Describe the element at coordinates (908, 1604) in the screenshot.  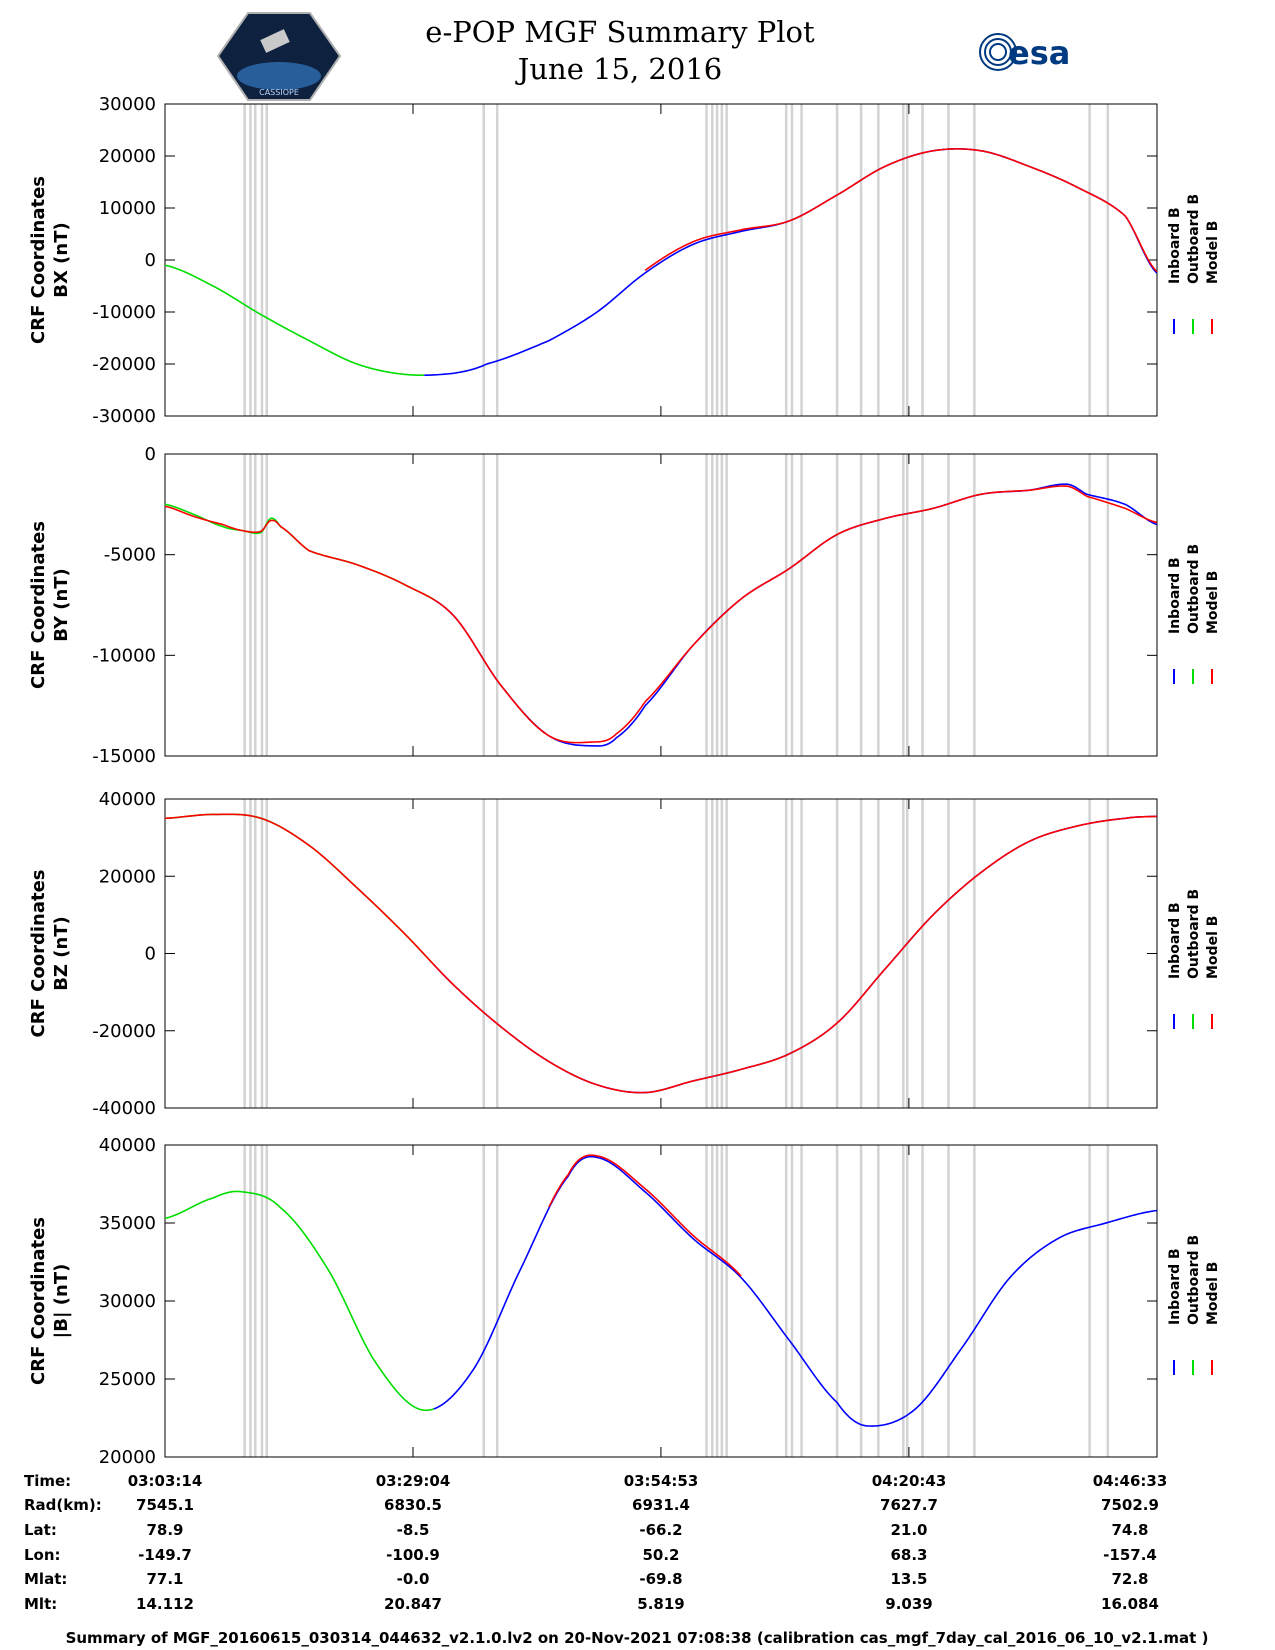
I see `table-cell: 9.039` at that location.